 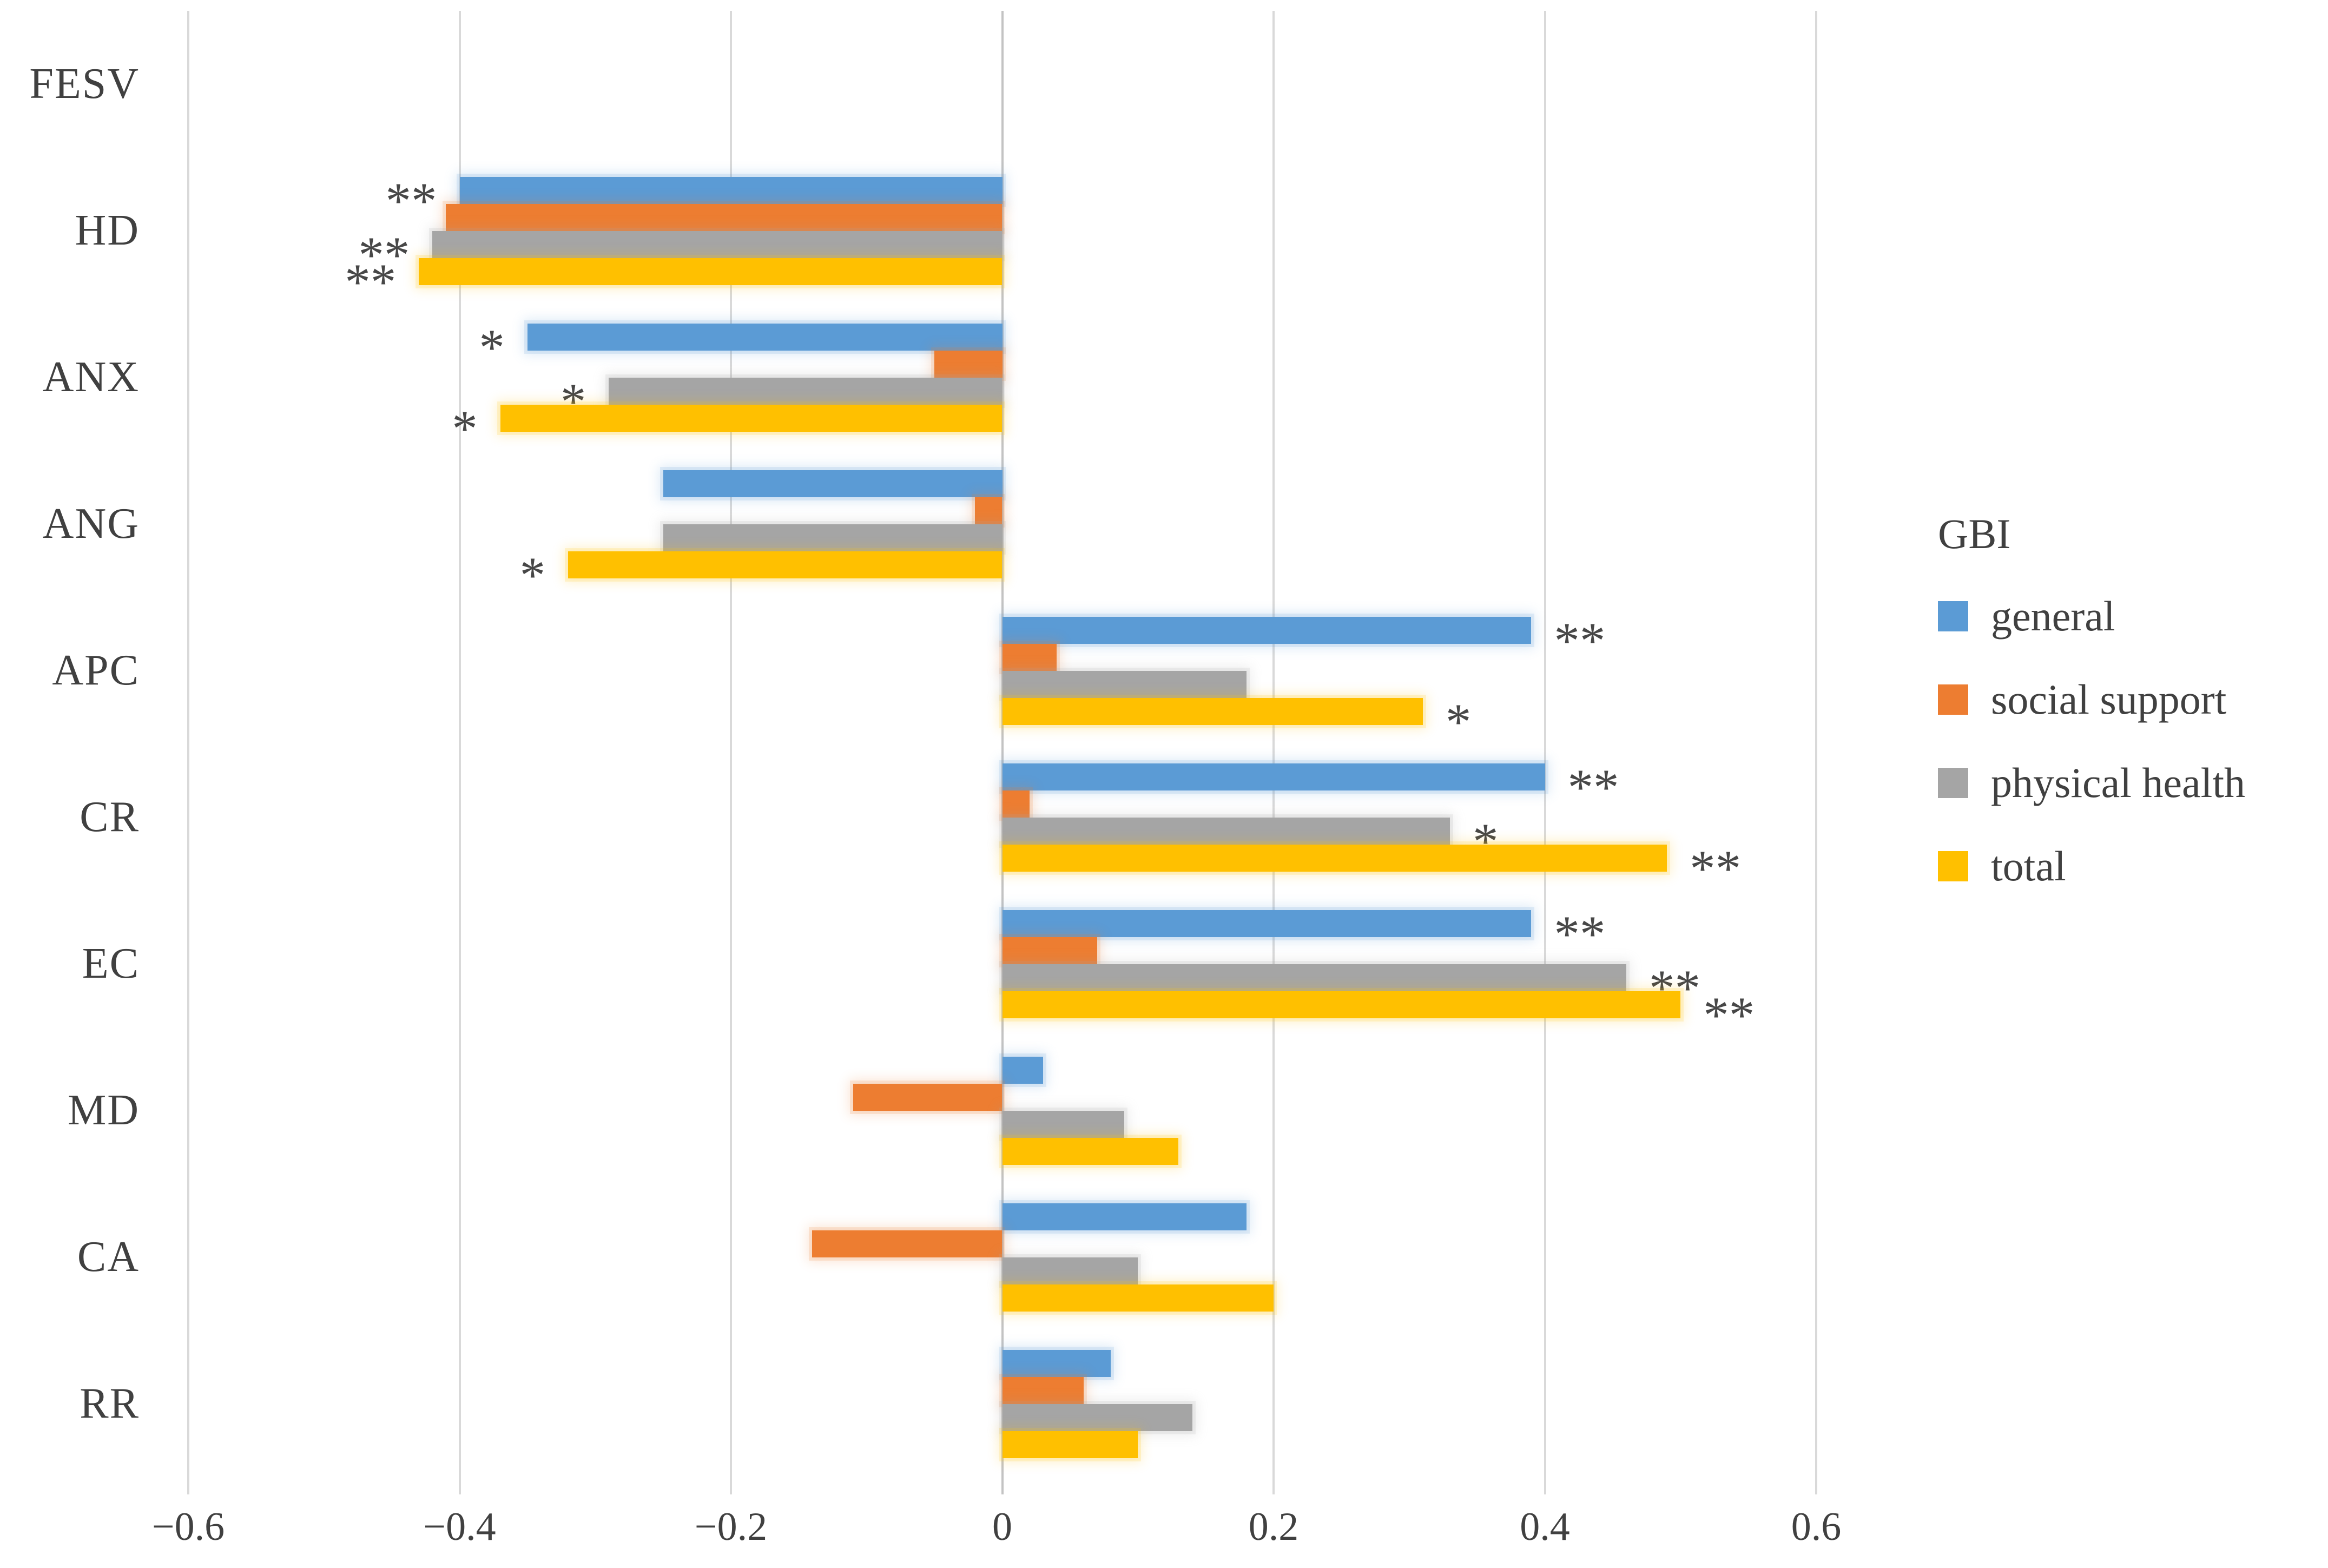 I want to click on gridline-−0.4, so click(x=459, y=752).